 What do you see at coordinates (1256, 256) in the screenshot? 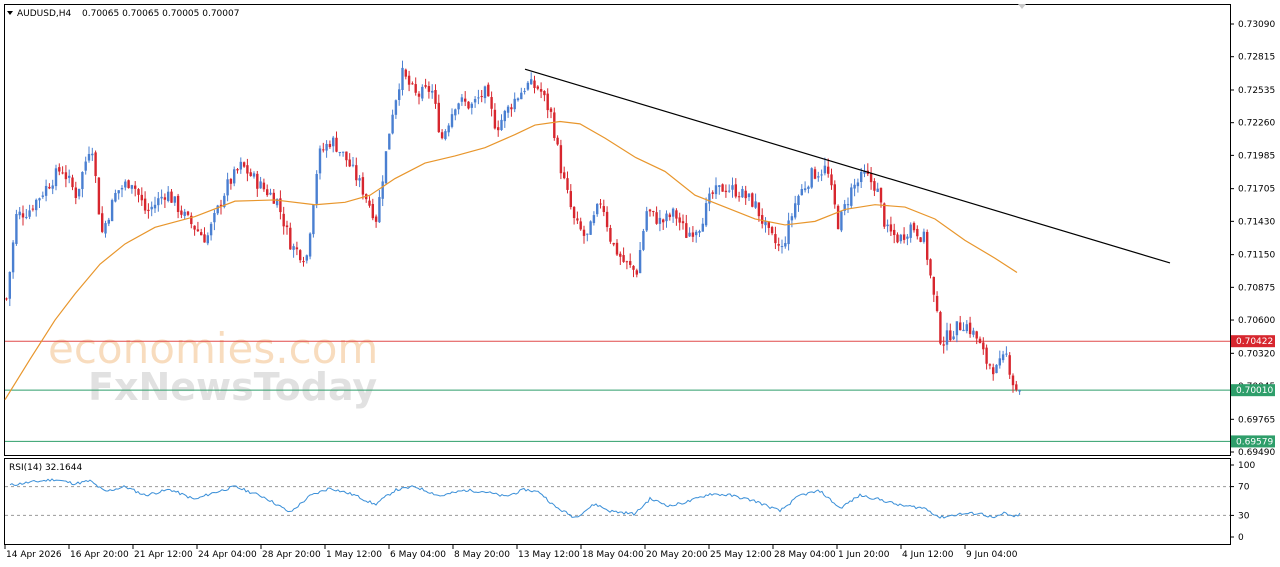
I see `price-tick-label: 0.71150` at bounding box center [1256, 256].